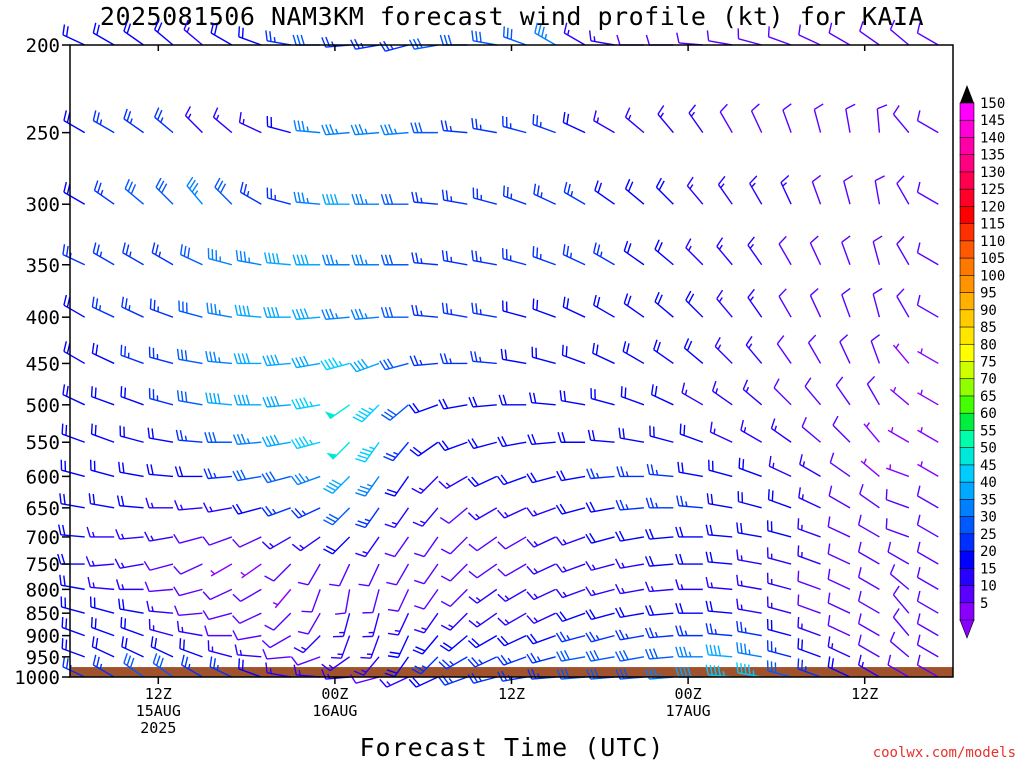  Describe the element at coordinates (988, 328) in the screenshot. I see `colorbar-label: 85` at that location.